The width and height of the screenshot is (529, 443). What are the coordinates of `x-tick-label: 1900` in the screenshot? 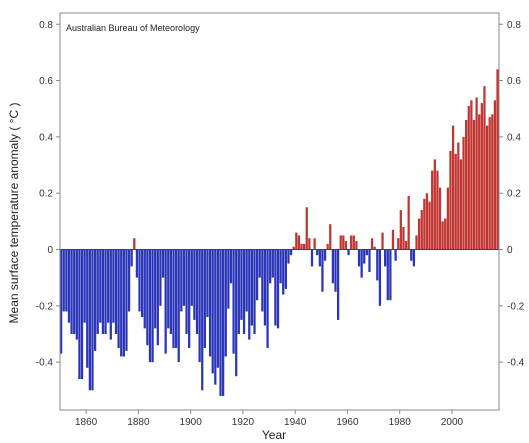 It's located at (191, 422).